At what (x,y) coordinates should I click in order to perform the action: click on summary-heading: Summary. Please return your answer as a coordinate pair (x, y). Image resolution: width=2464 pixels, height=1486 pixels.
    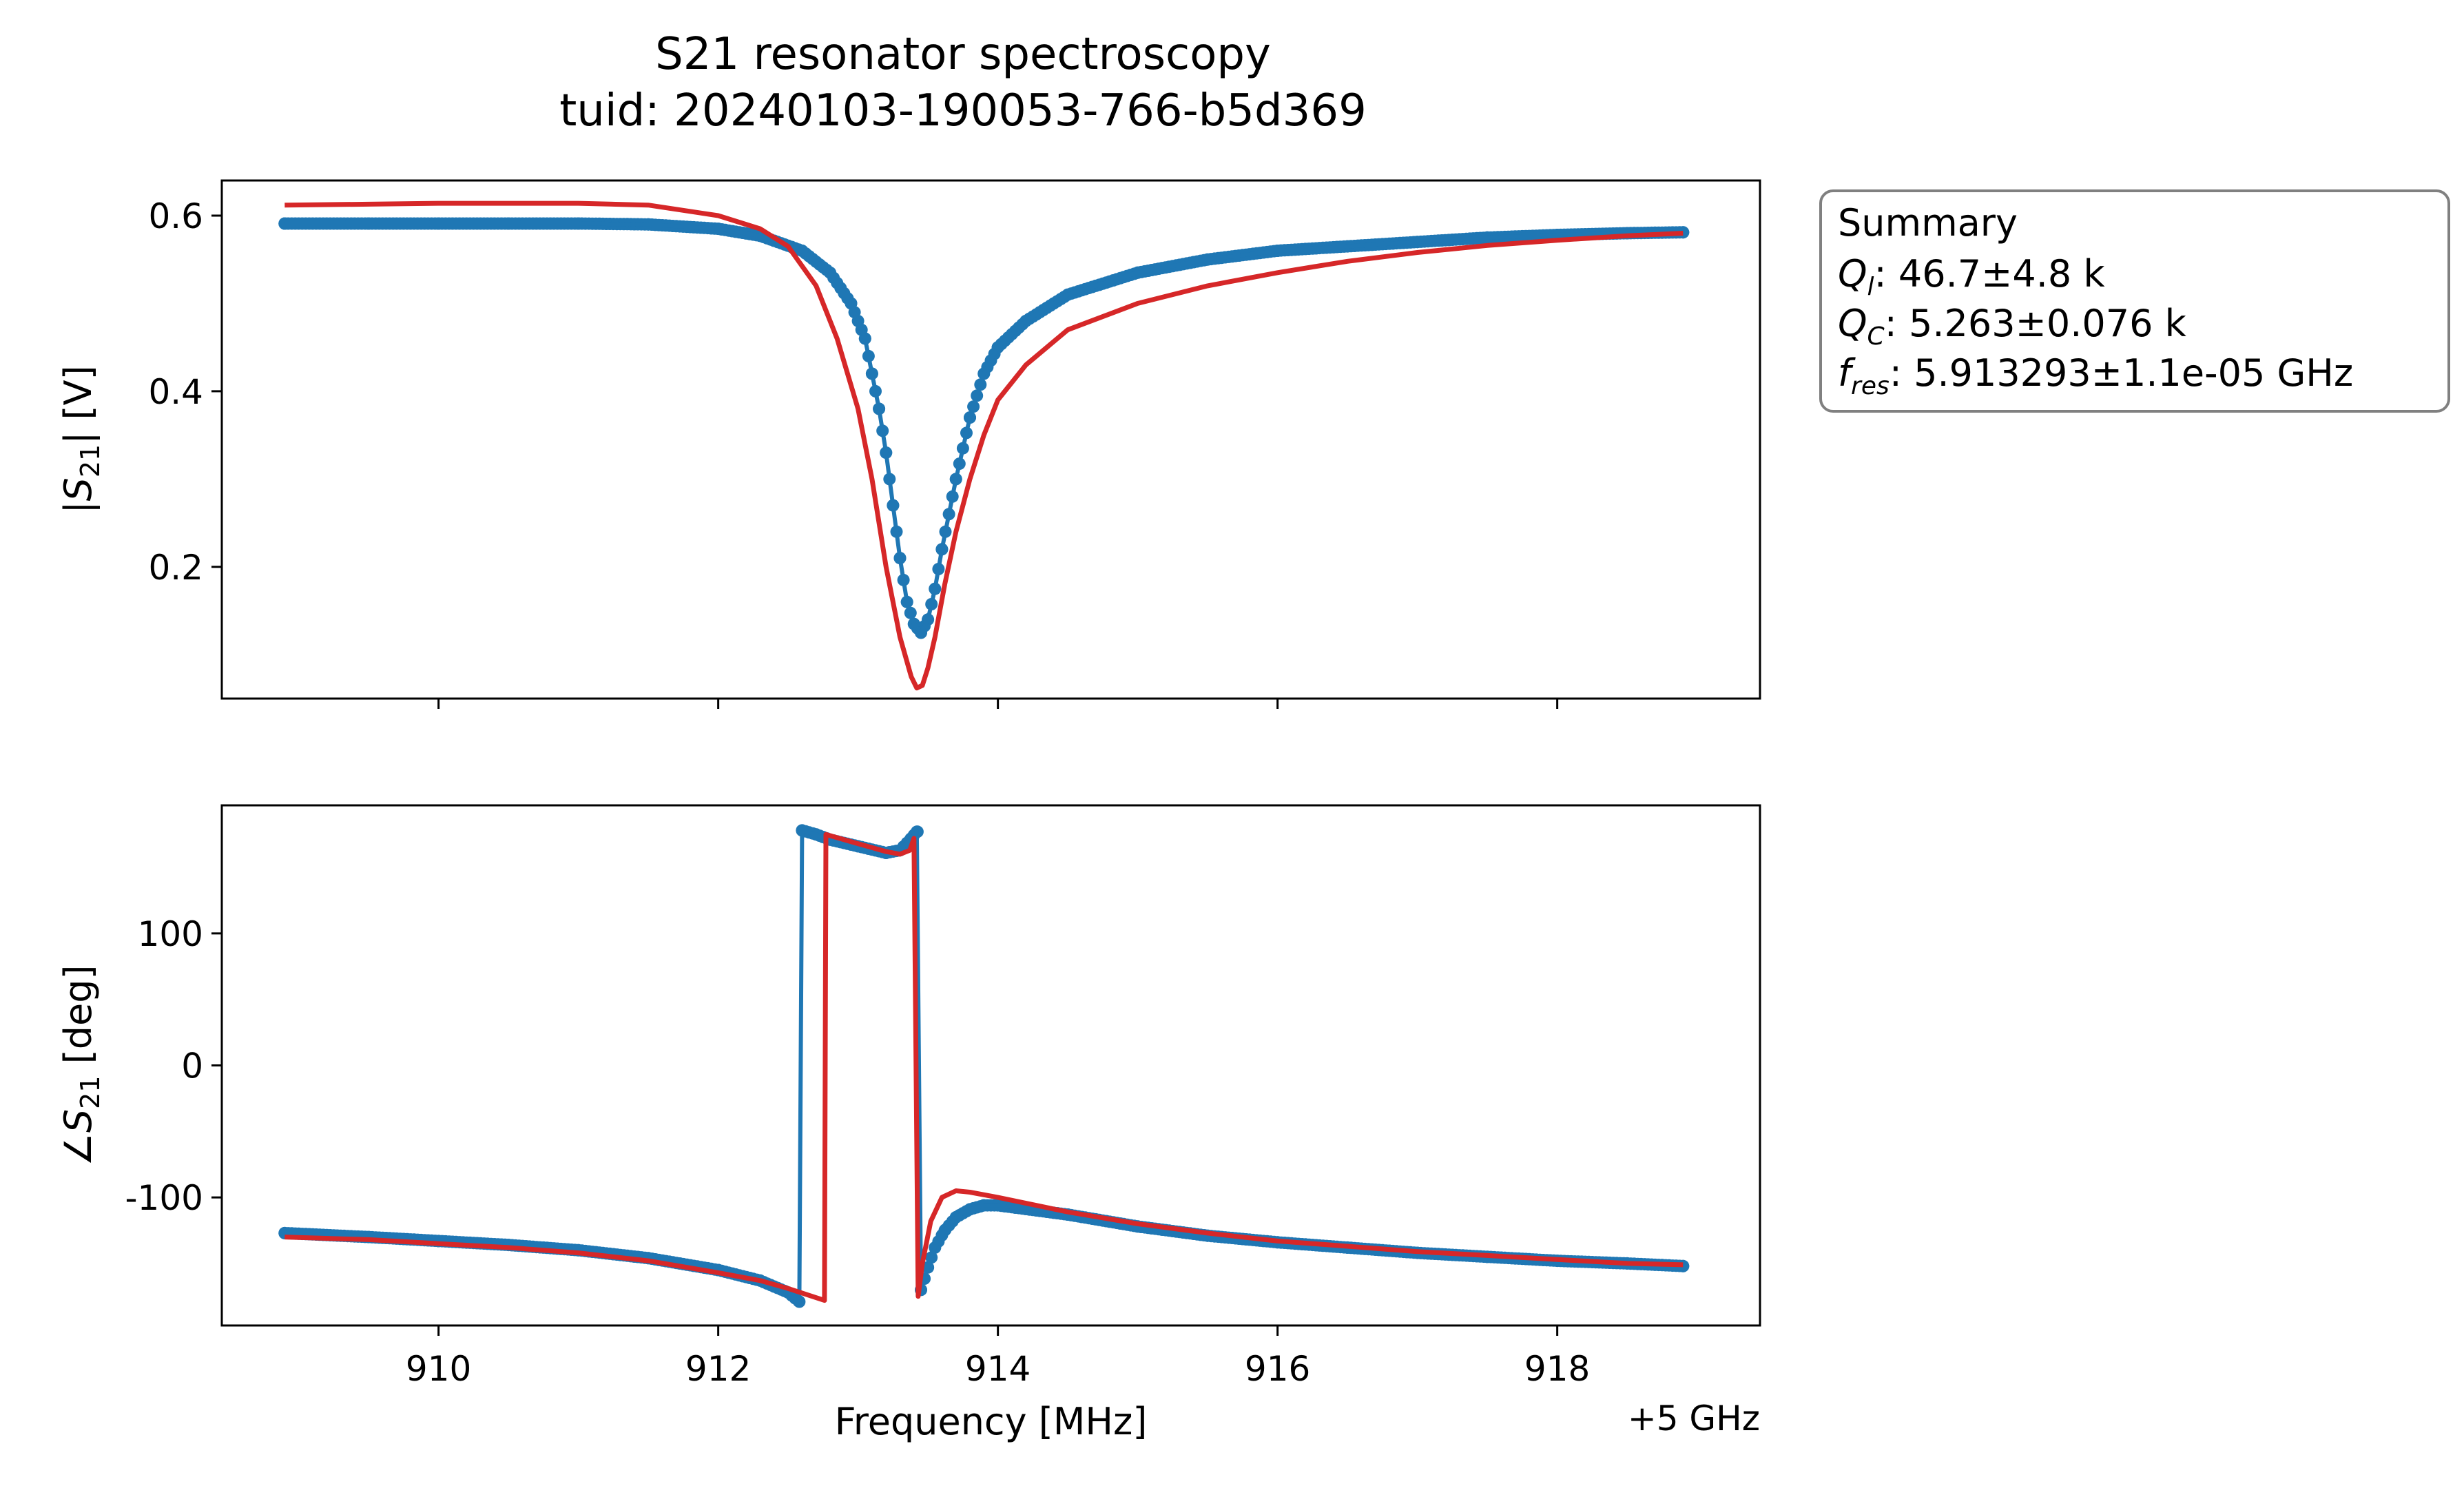
    Looking at the image, I should click on (1928, 223).